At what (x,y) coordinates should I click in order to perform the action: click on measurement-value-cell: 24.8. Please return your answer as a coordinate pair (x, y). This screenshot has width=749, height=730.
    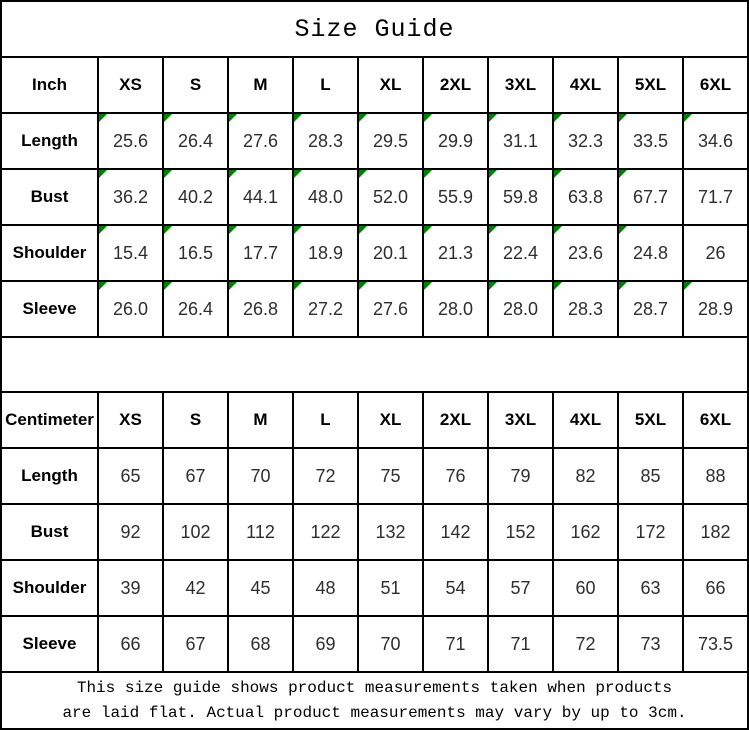
    Looking at the image, I should click on (650, 253).